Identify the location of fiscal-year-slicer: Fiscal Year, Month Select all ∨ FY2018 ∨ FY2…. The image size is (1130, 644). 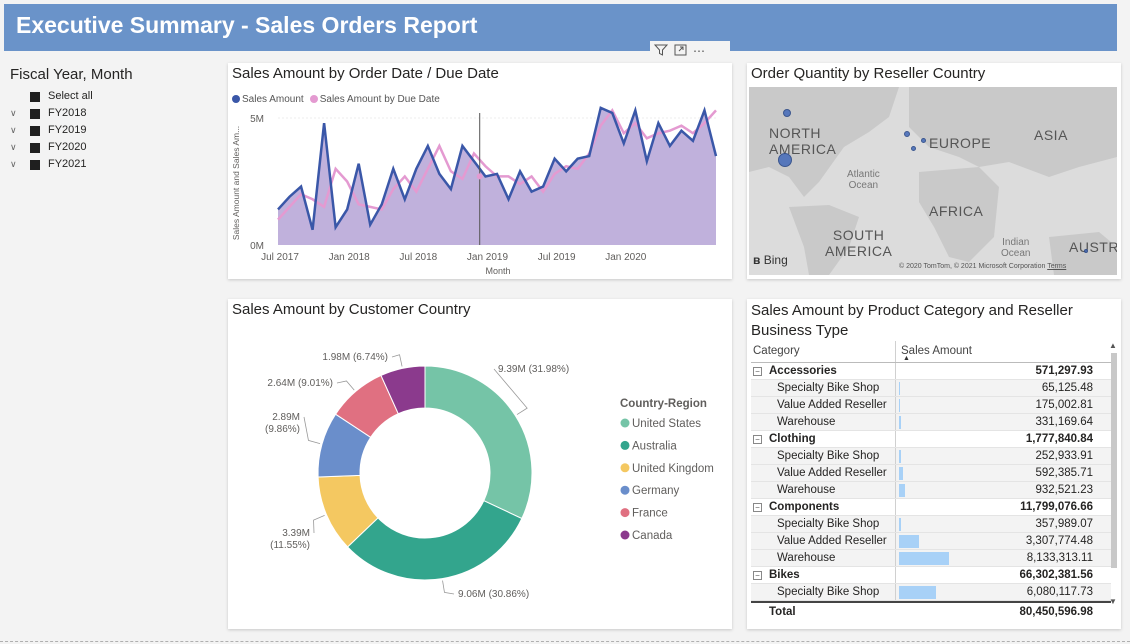
(110, 126).